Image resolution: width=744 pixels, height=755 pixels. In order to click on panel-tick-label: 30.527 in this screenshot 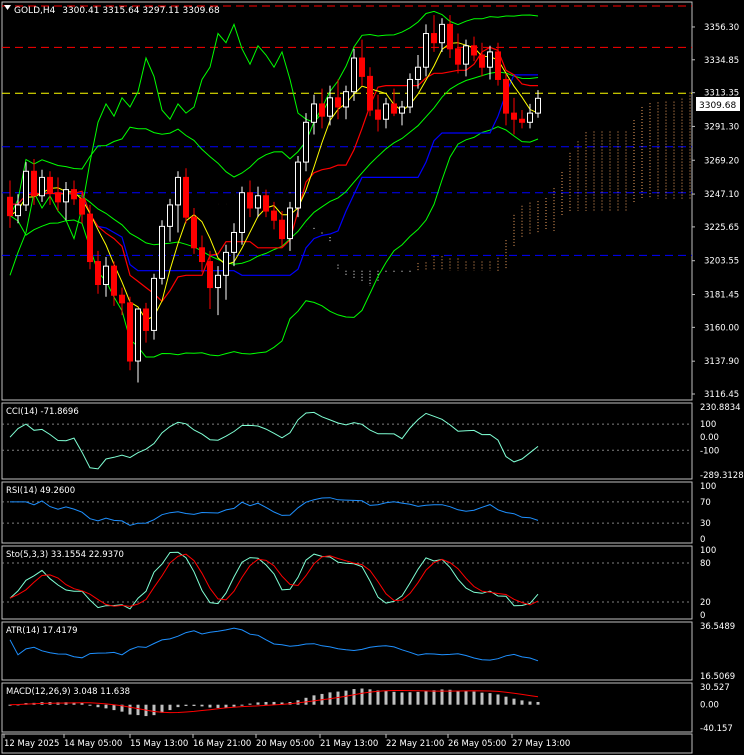, I will do `click(715, 688)`.